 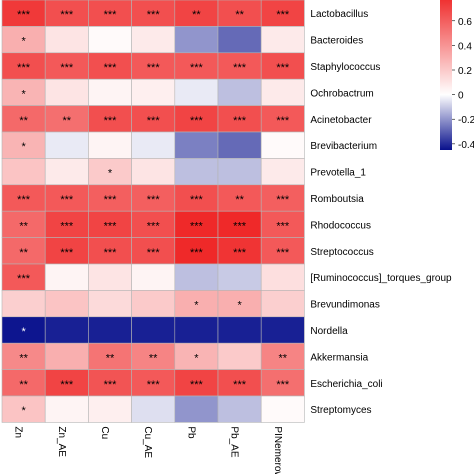 I want to click on row-label: [Ruminococcus]_torques_group, so click(x=381, y=278).